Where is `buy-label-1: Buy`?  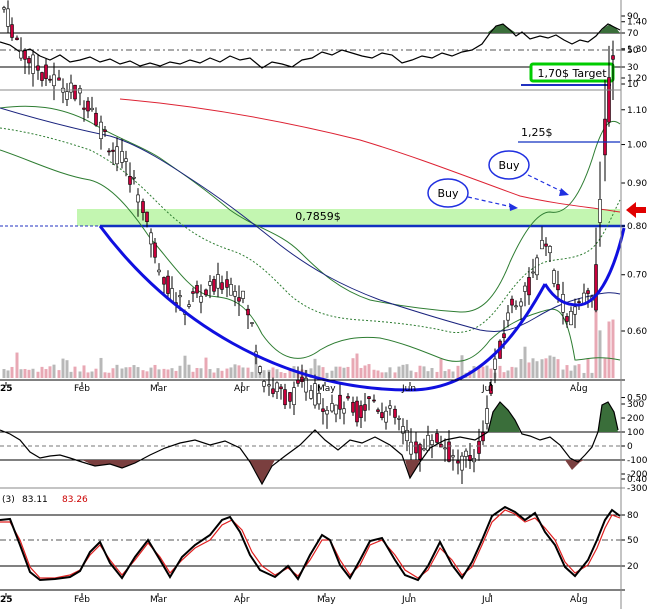
buy-label-1: Buy is located at coordinates (448, 193).